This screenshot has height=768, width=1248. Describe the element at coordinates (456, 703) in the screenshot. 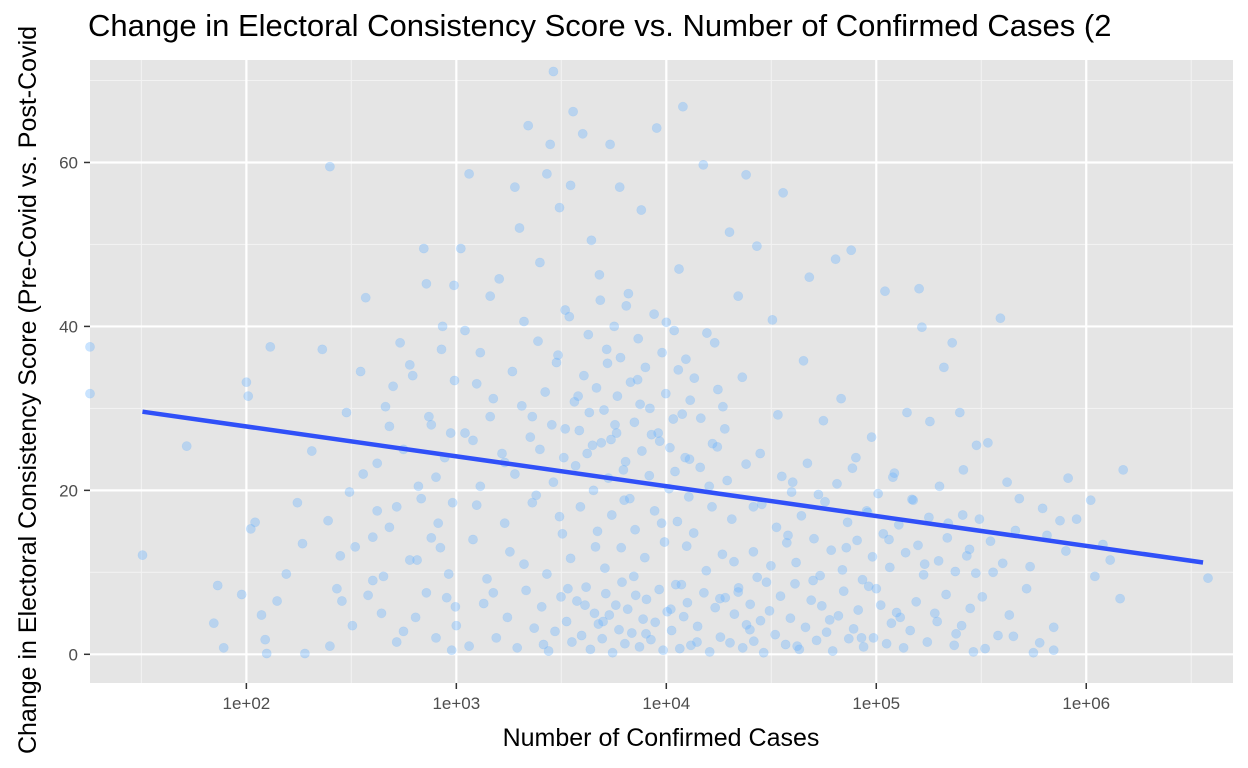

I see `x-tick-label: 1e+03` at that location.